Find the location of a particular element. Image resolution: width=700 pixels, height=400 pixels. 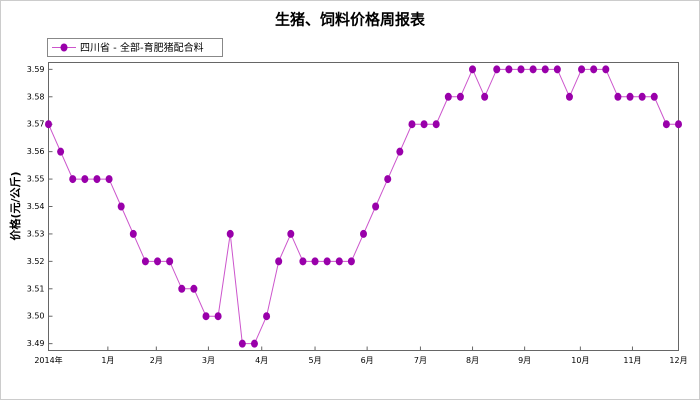

chart-title: 生猪、饲料价格周报表 is located at coordinates (350, 20).